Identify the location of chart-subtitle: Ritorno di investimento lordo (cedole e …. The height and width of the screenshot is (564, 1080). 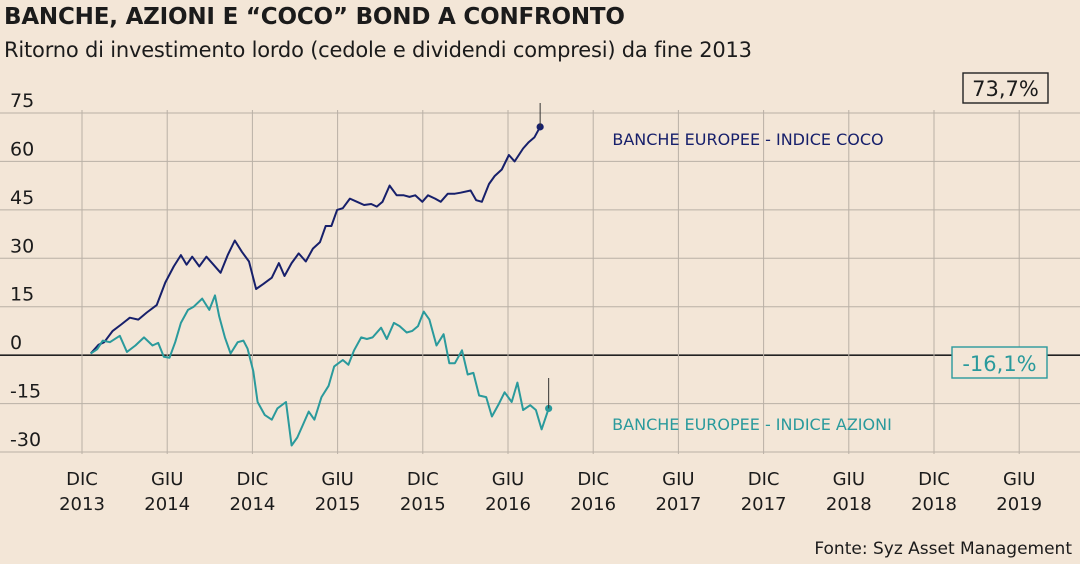
(378, 50).